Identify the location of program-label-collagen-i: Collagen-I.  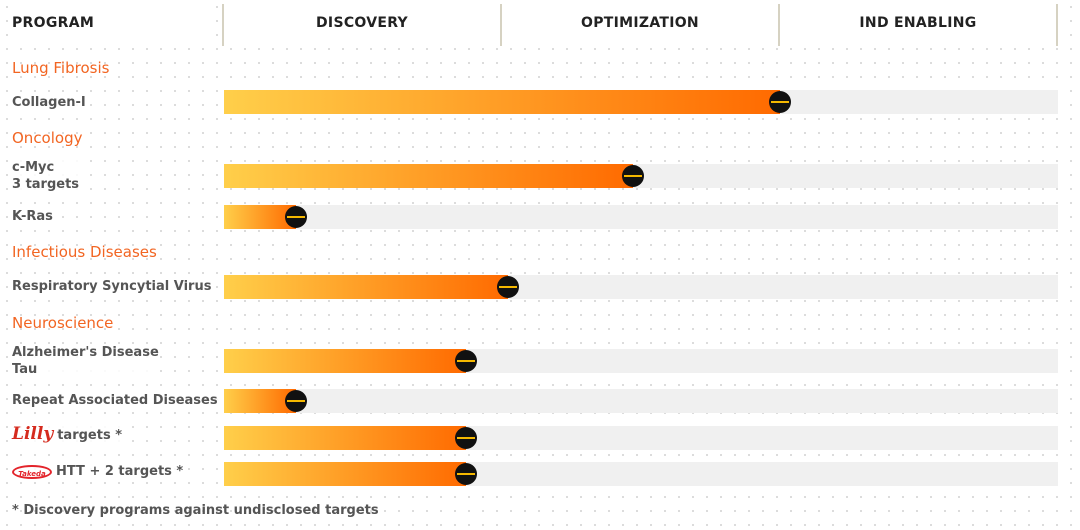
(49, 102).